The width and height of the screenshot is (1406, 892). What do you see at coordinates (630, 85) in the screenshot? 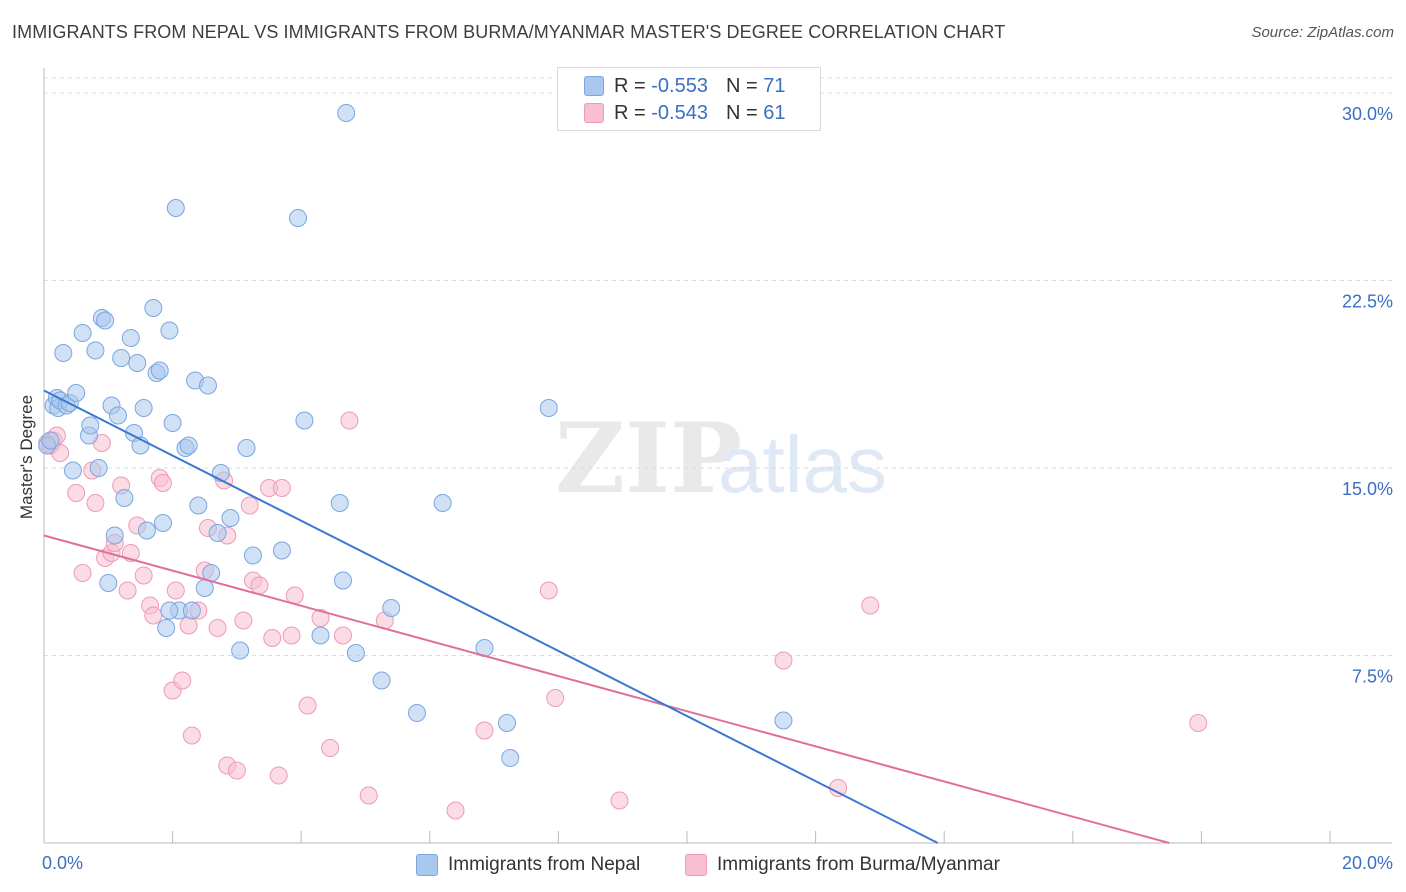
I see `nepal-r-label: R =` at bounding box center [630, 85].